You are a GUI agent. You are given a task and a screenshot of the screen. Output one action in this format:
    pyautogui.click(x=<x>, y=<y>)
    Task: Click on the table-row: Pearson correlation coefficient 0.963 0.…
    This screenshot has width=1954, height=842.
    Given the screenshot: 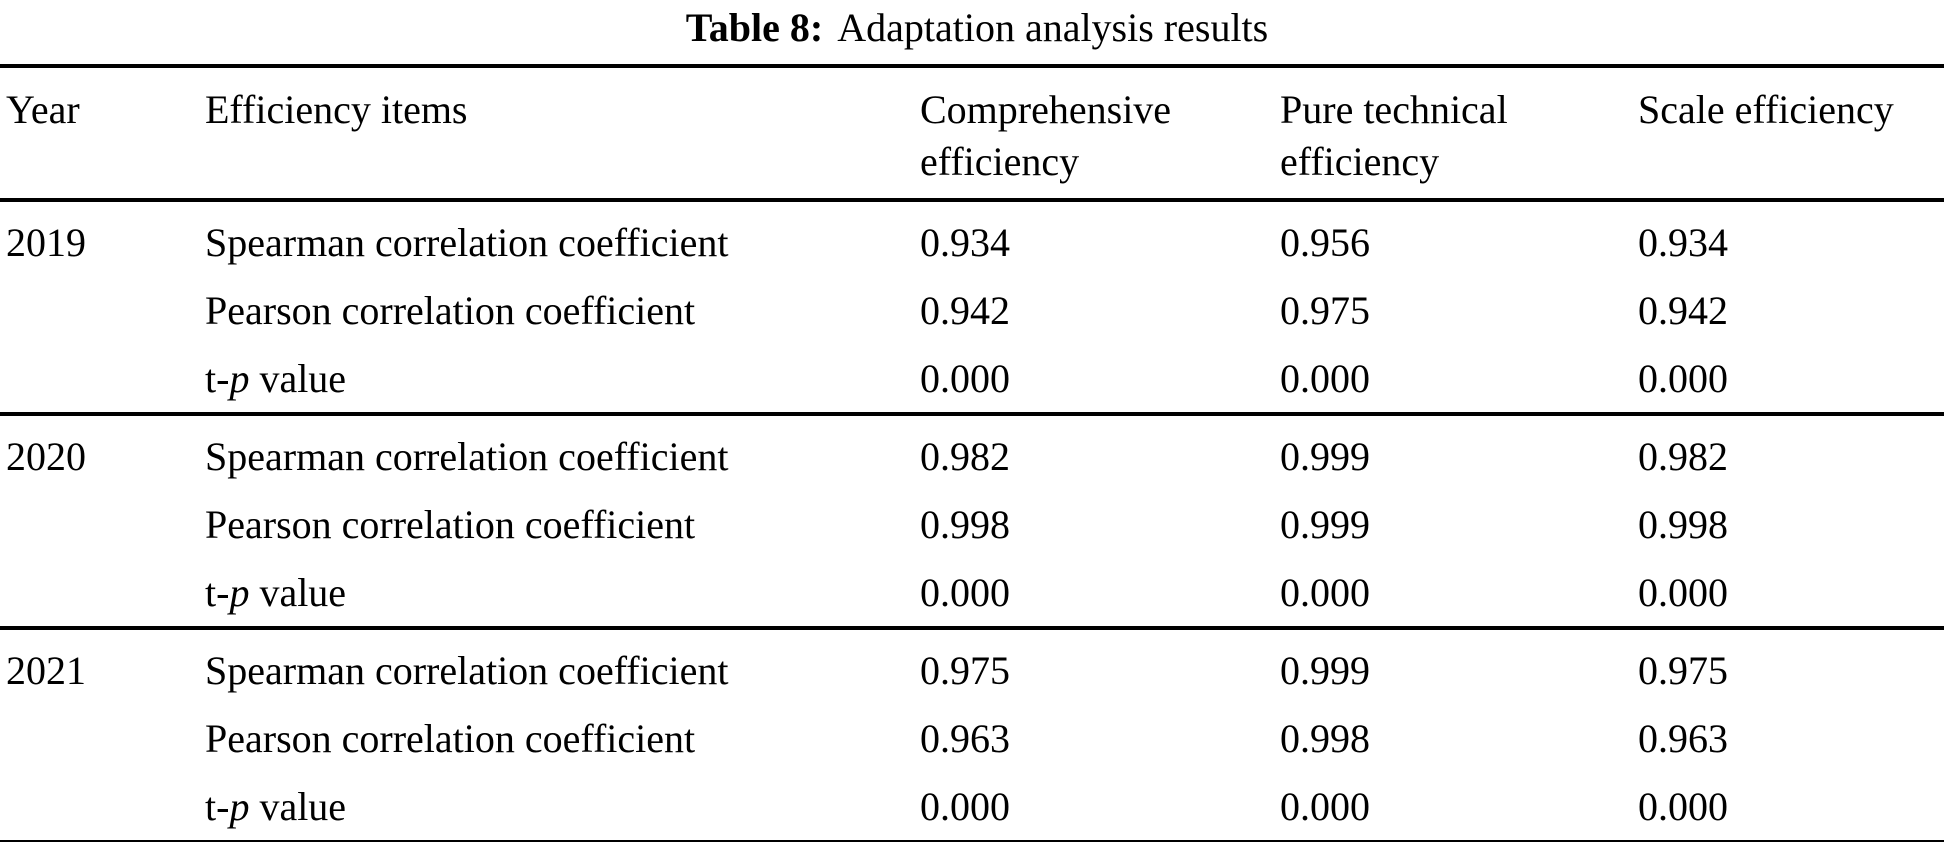 What is the action you would take?
    pyautogui.click(x=972, y=738)
    